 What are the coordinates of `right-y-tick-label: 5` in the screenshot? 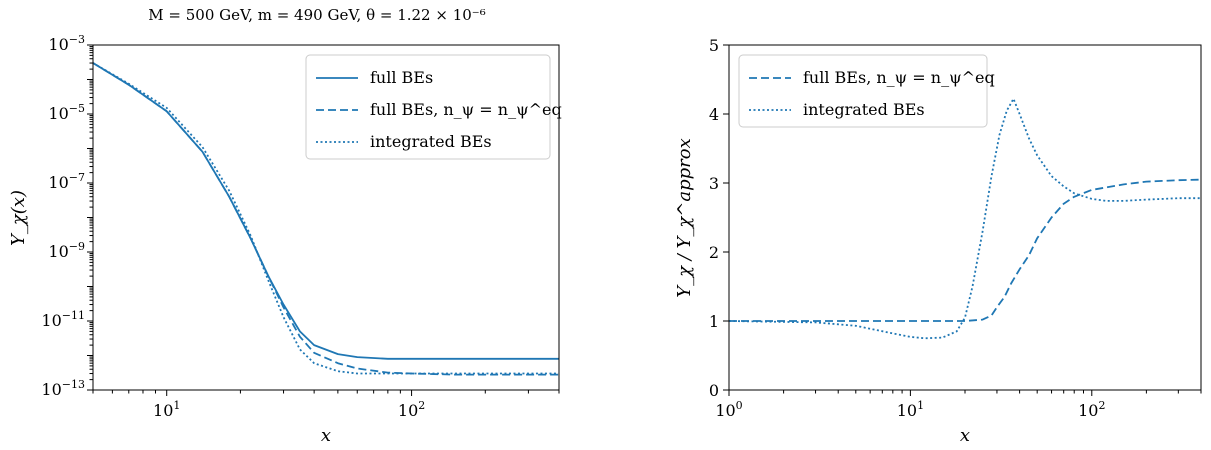 It's located at (714, 45).